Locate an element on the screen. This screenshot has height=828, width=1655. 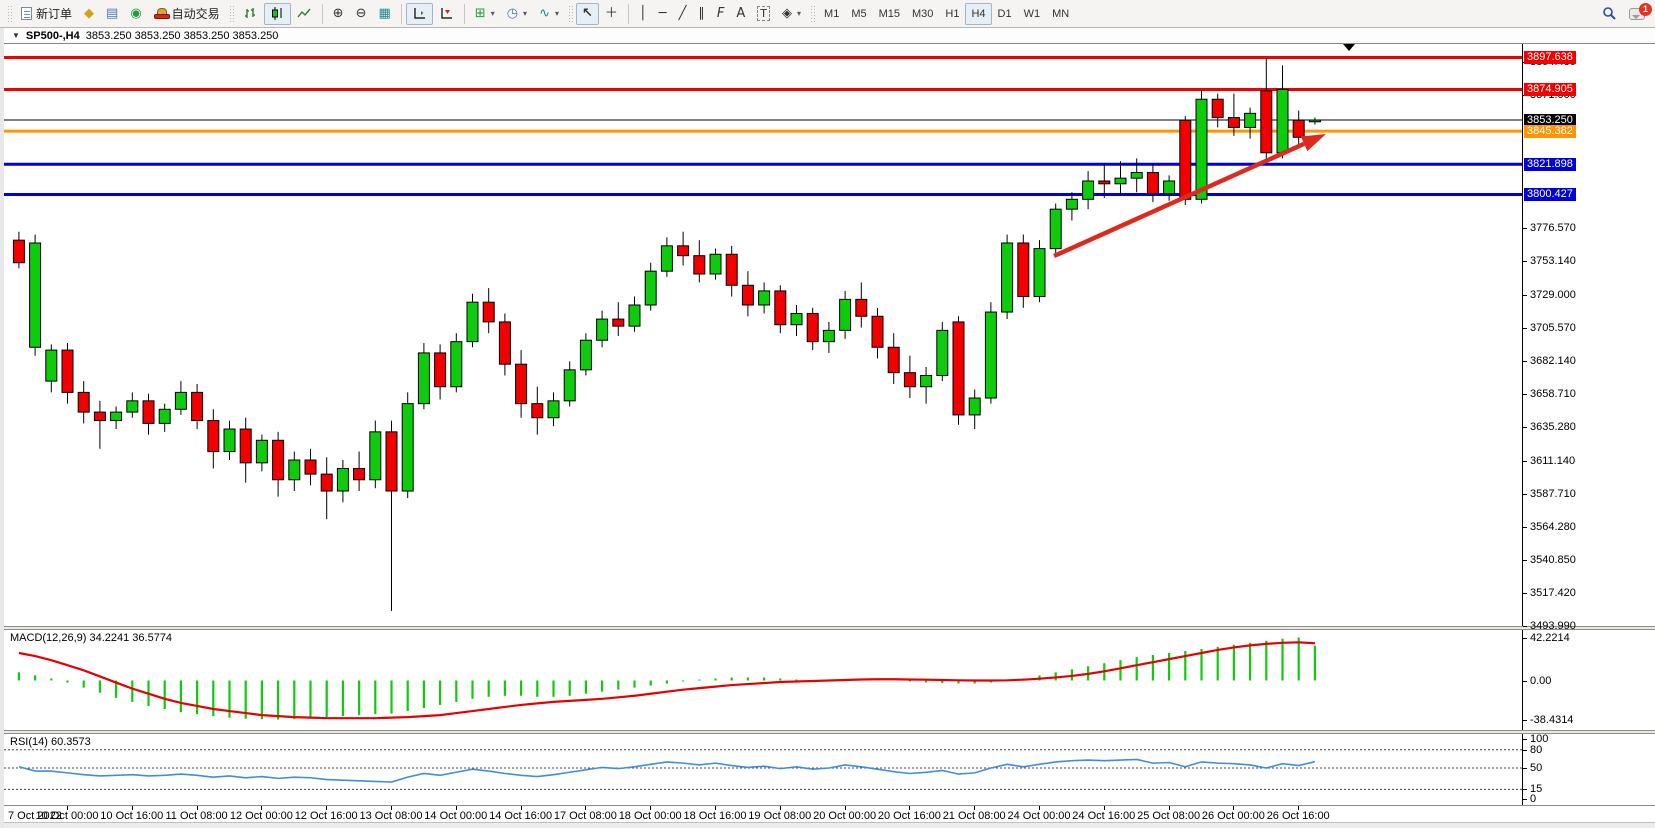
horizontal-line-icon: ─ is located at coordinates (662, 13).